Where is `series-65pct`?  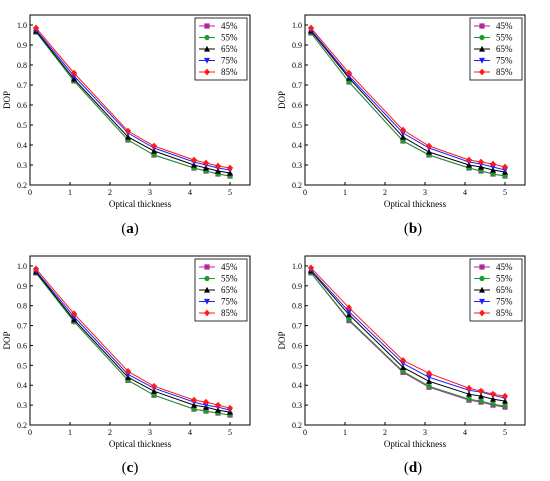
series-65pct is located at coordinates (408, 101).